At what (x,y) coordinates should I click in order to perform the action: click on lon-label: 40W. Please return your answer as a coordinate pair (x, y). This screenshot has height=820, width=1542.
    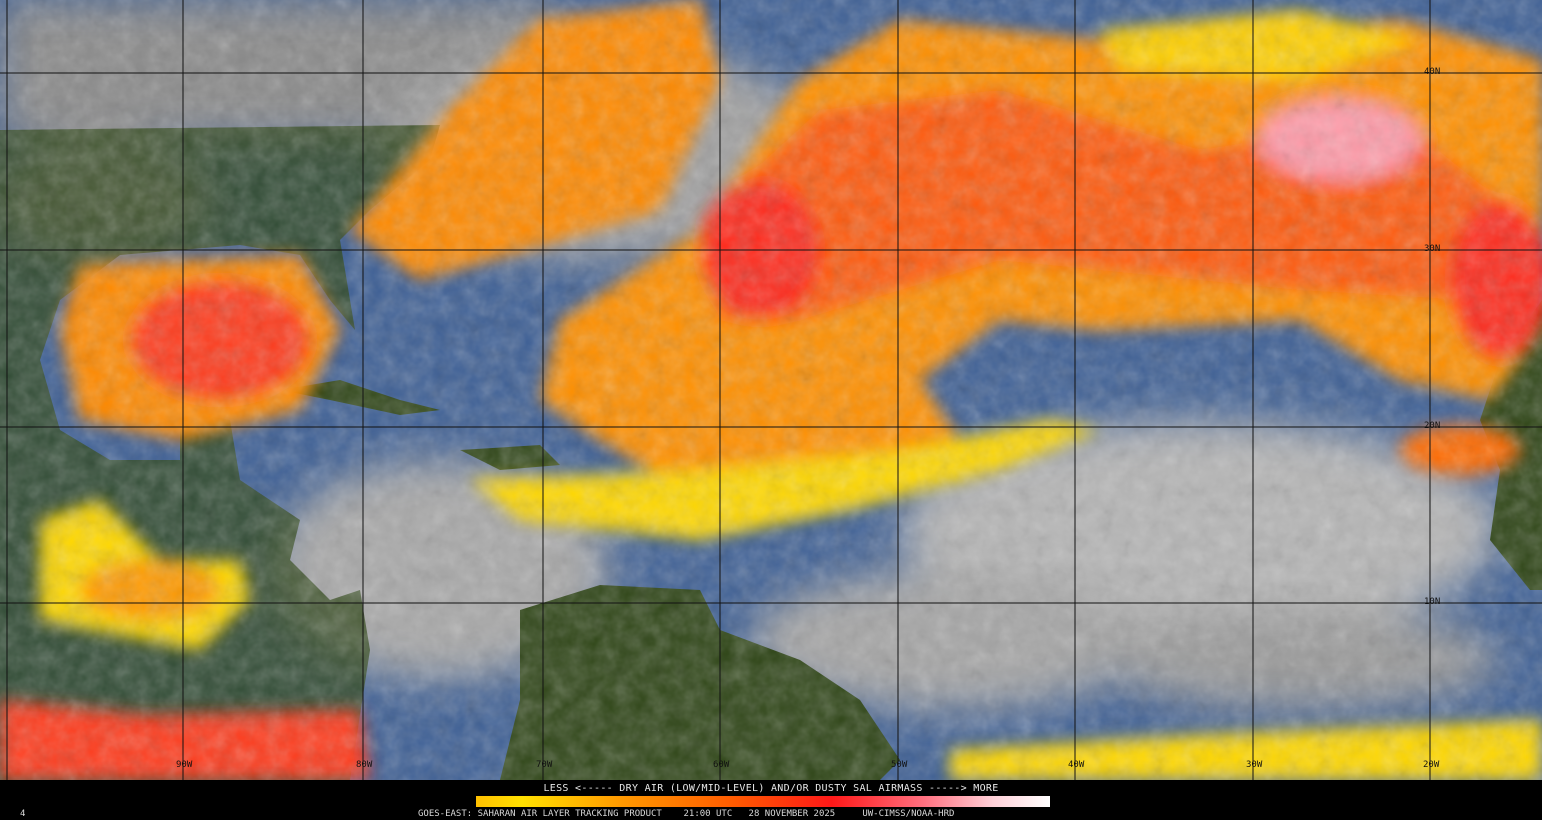
    Looking at the image, I should click on (1076, 765).